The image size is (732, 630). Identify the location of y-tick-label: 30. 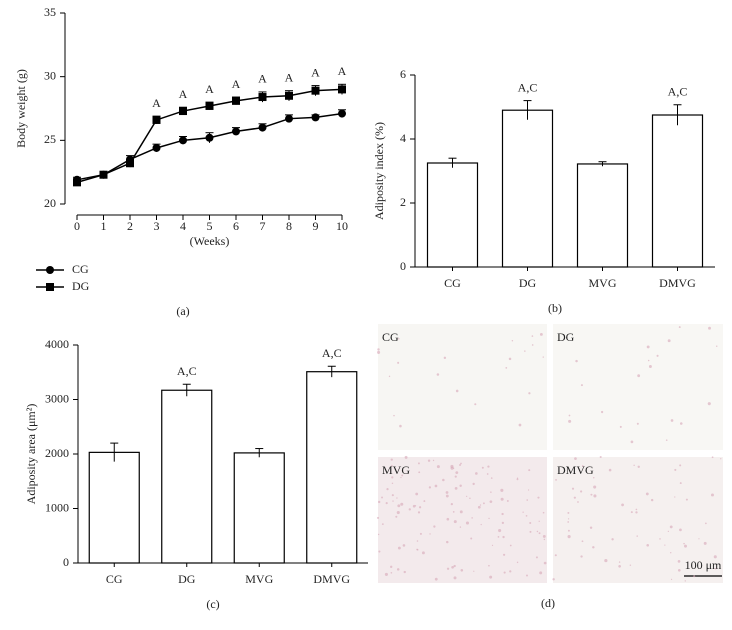
(50, 75).